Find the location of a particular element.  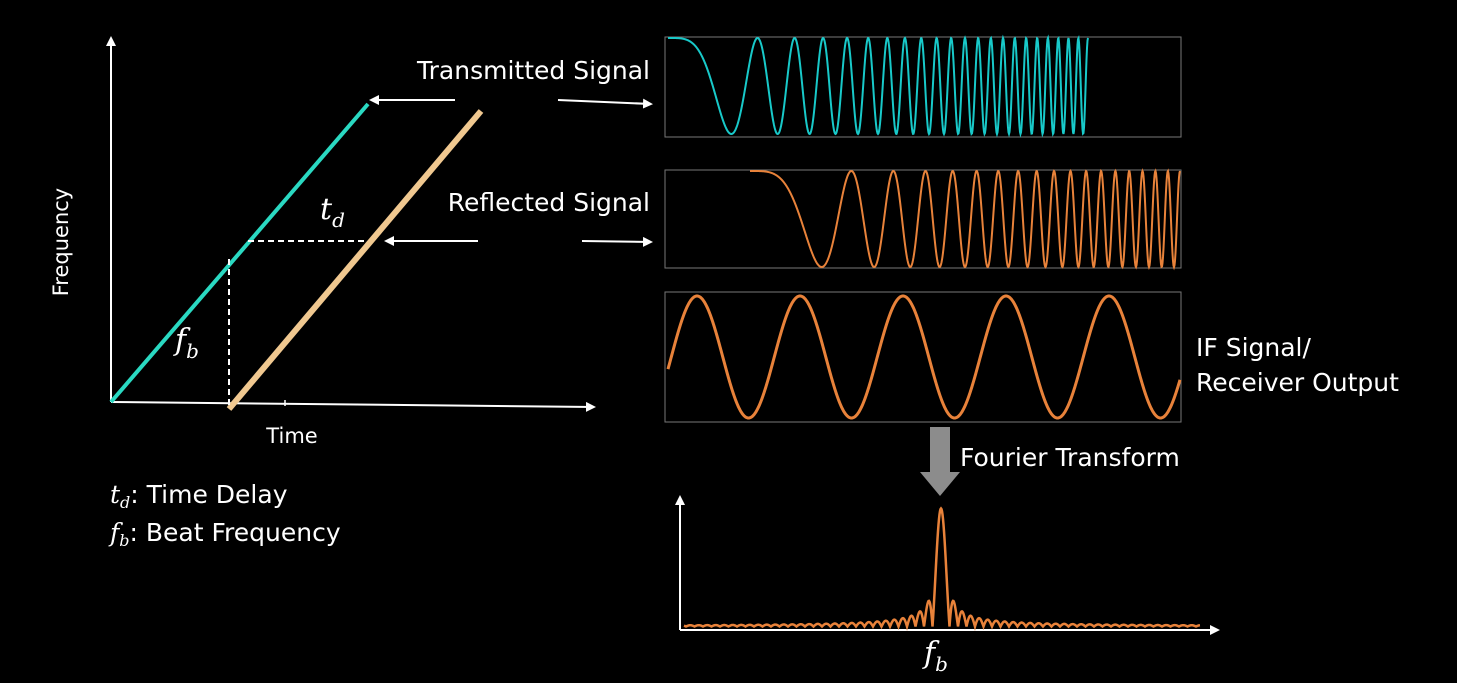

x-axis-label: Time is located at coordinates (291, 436).